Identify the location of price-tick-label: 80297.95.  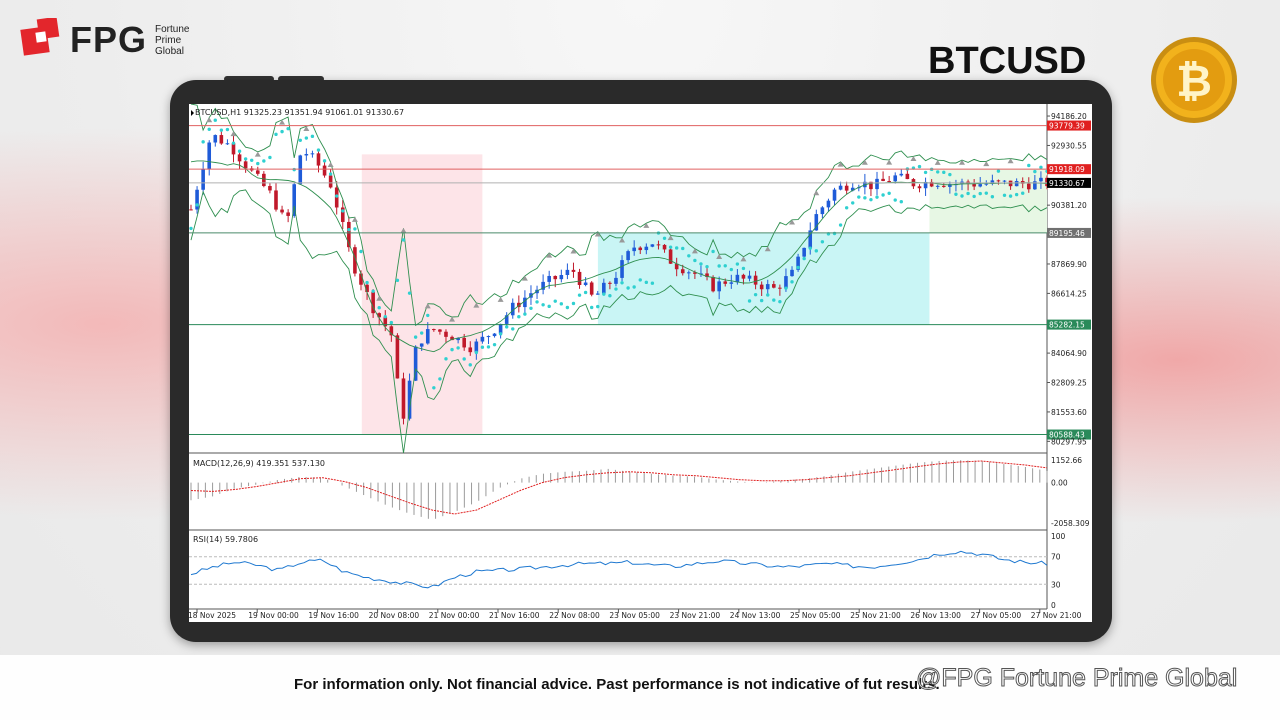
(1069, 441).